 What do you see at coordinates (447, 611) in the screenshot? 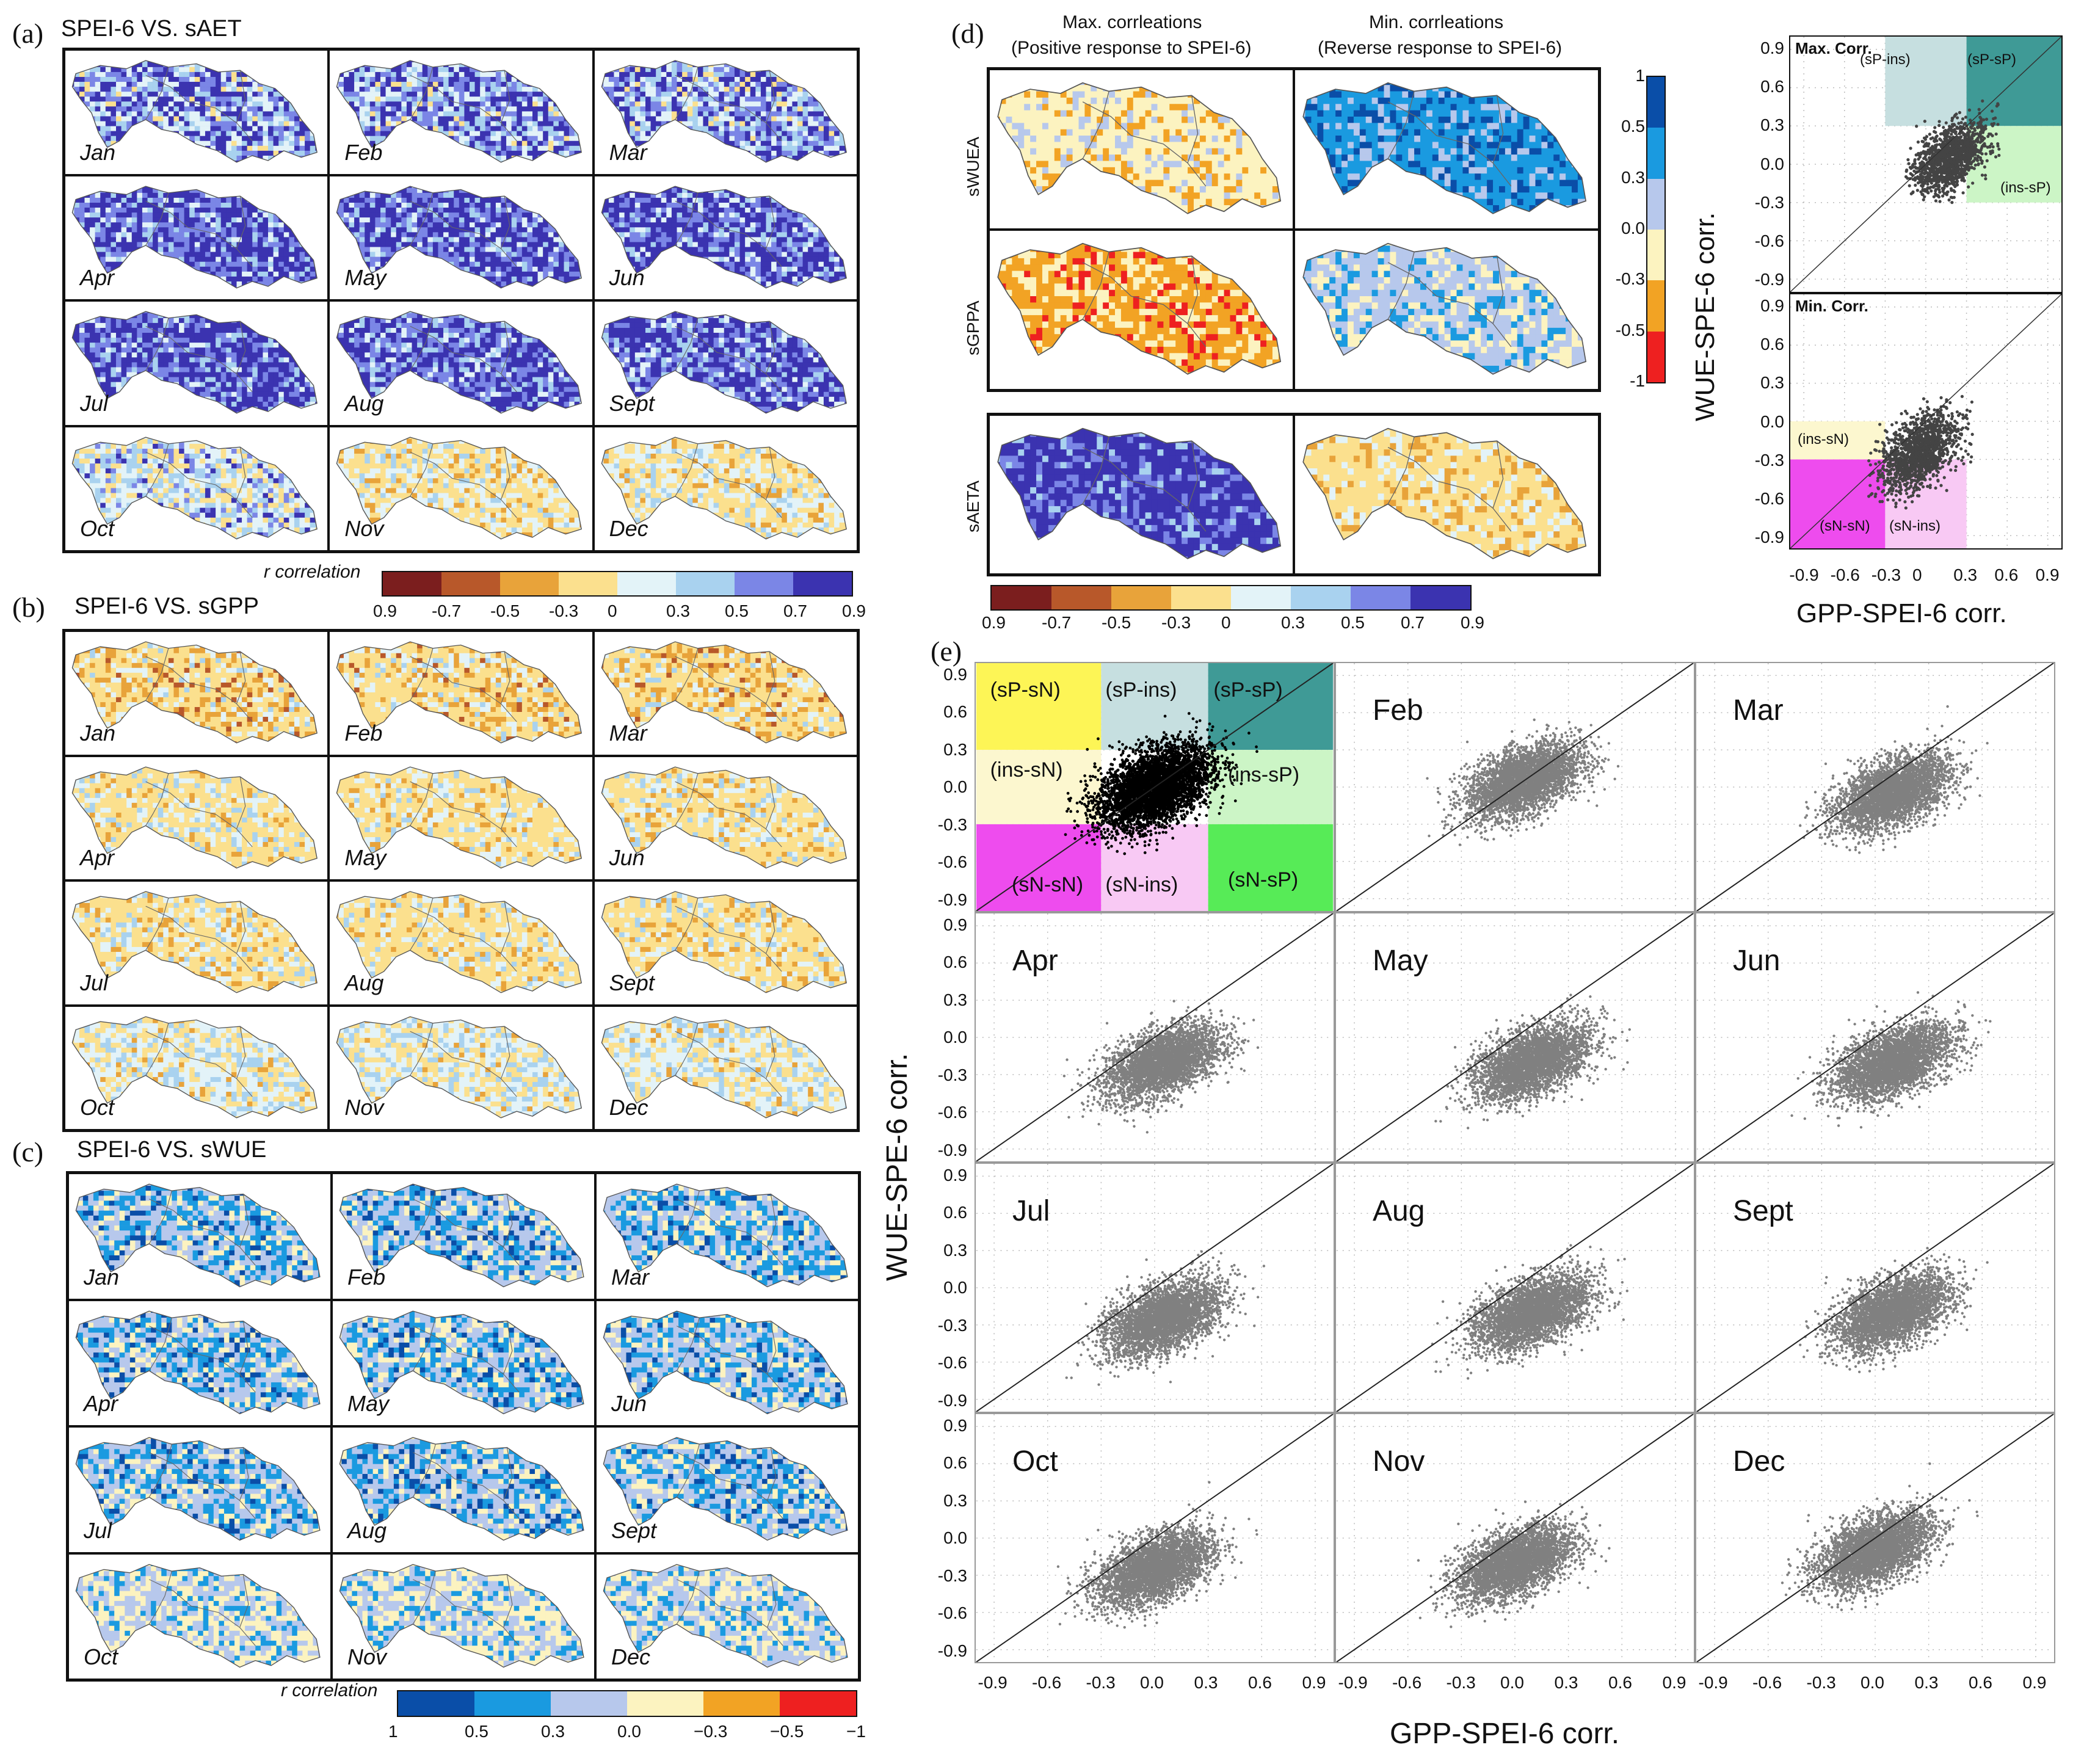
I see `colorbar-tick-label: -0.7` at bounding box center [447, 611].